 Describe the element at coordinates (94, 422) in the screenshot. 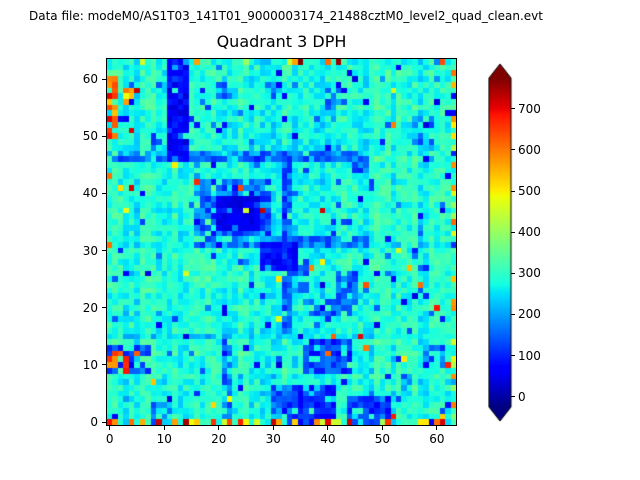

I see `y-tick-label: 0` at that location.